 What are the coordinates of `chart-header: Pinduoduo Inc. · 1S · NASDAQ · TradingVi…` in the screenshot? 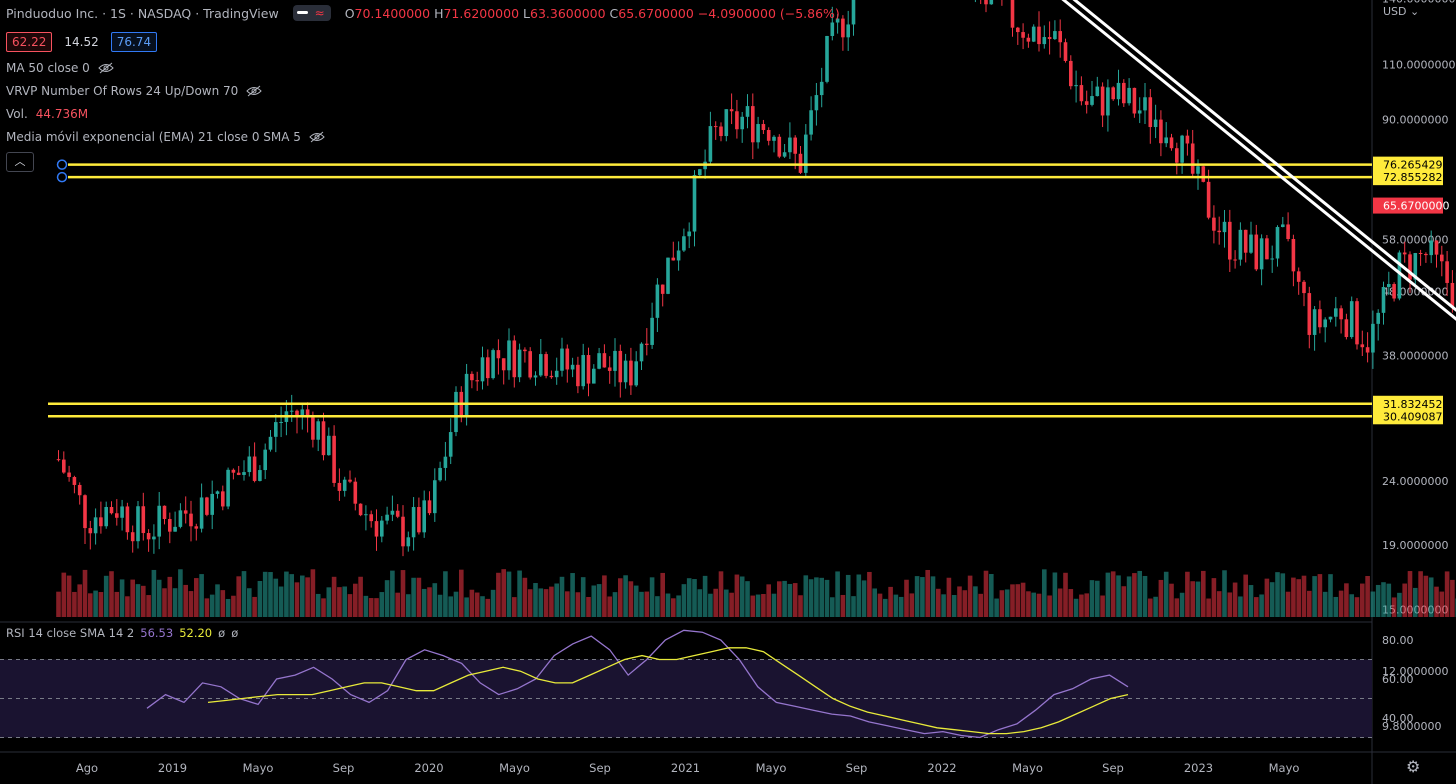 It's located at (423, 13).